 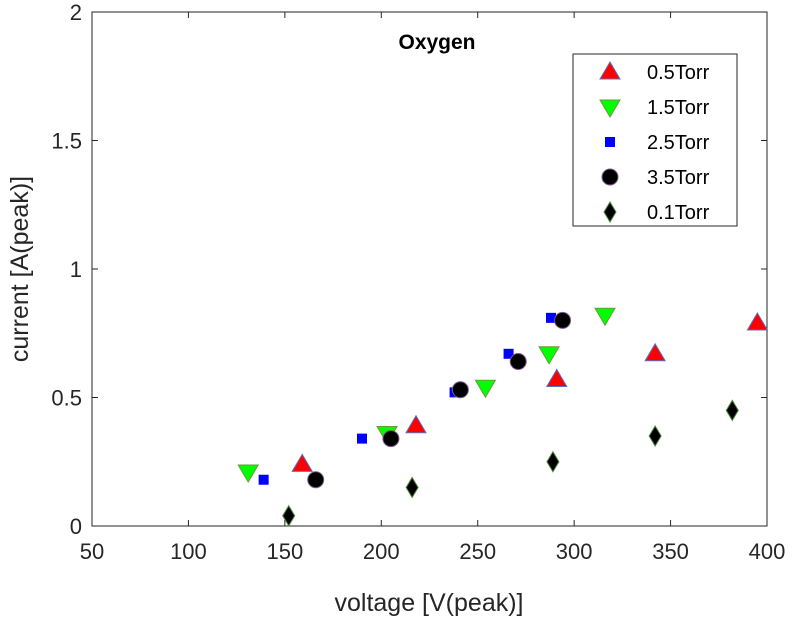 I want to click on x-tick-label: 400, so click(x=767, y=551).